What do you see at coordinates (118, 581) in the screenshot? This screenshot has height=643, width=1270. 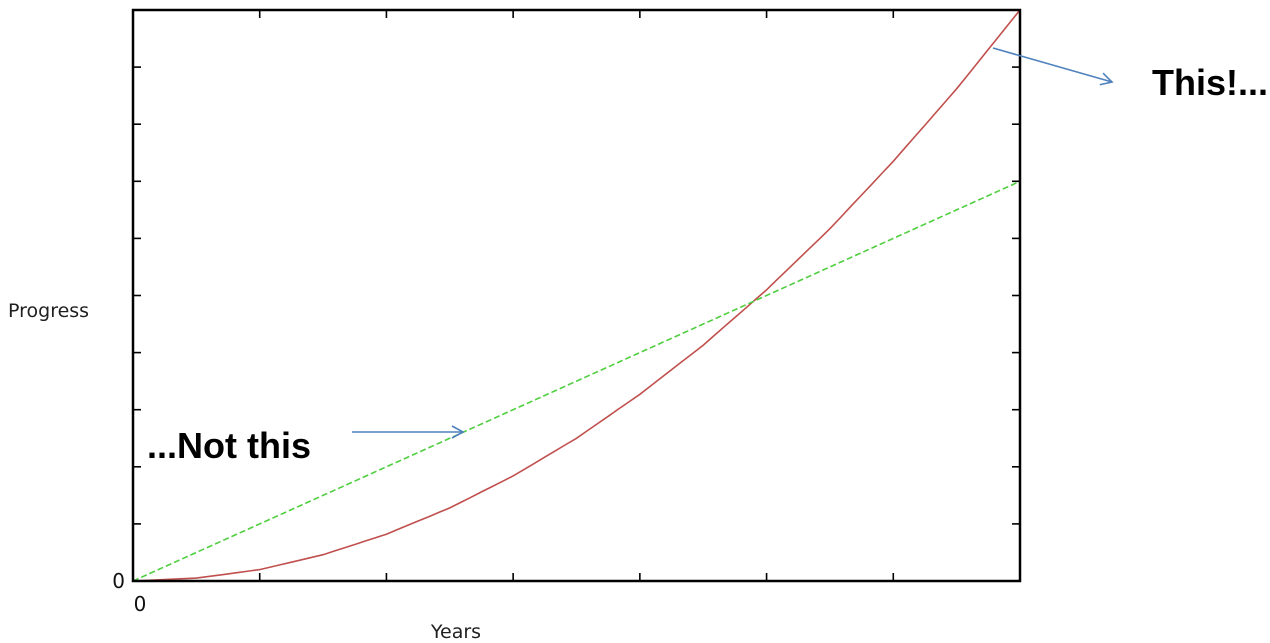 I see `y-tick-label: 0` at bounding box center [118, 581].